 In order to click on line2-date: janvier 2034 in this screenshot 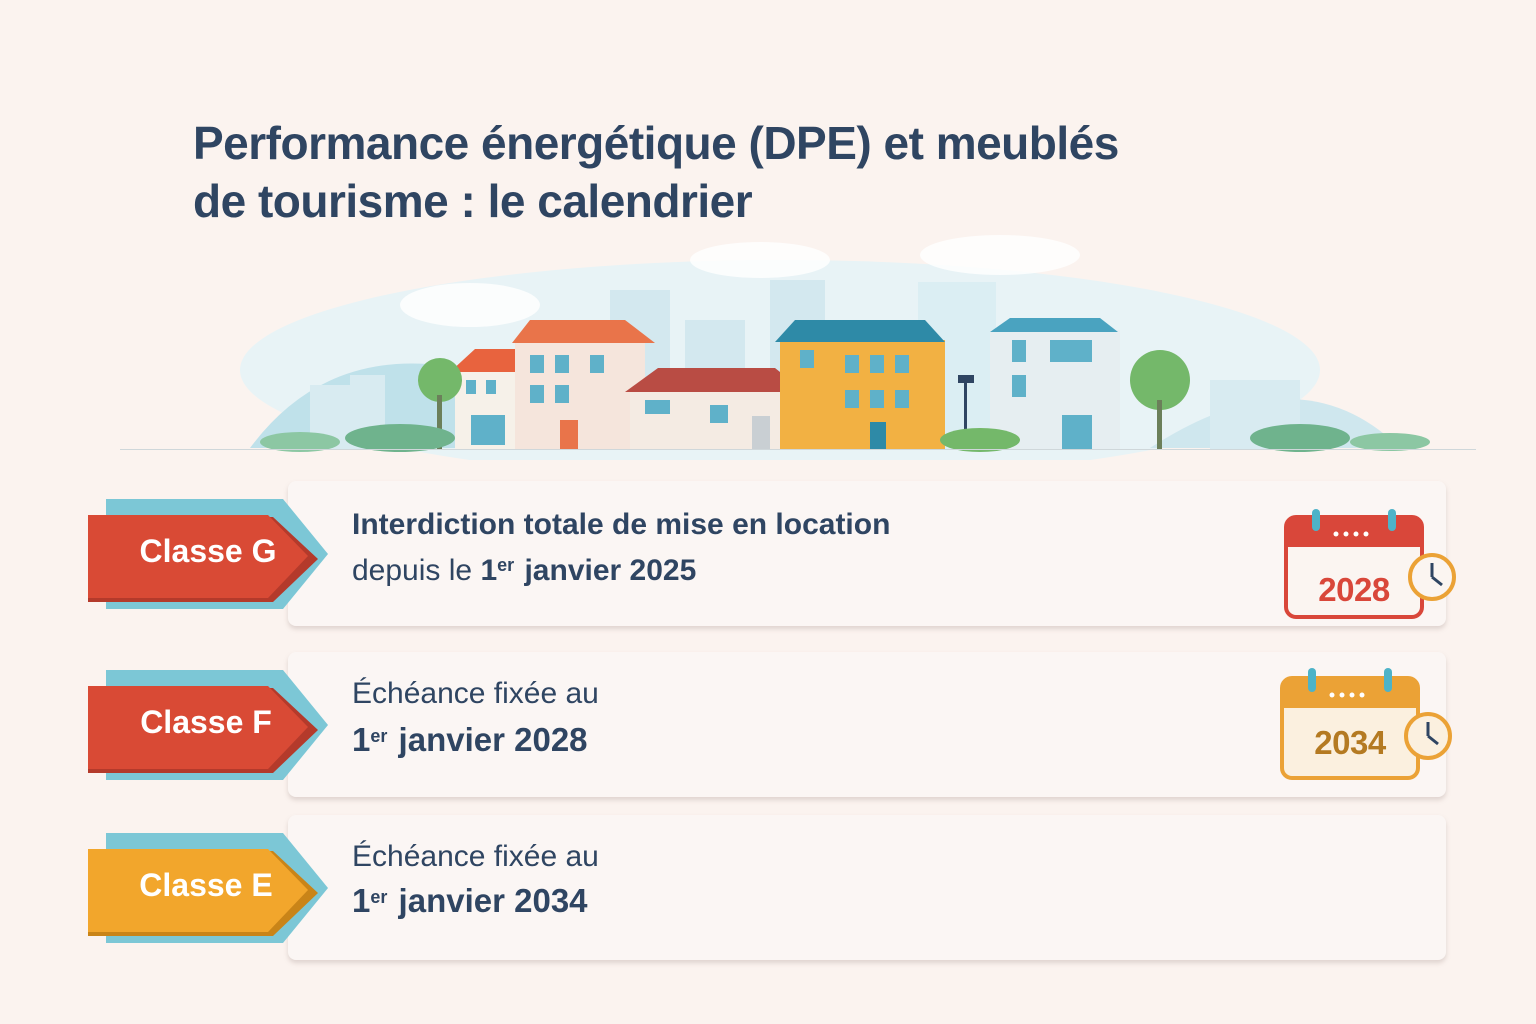, I will do `click(488, 900)`.